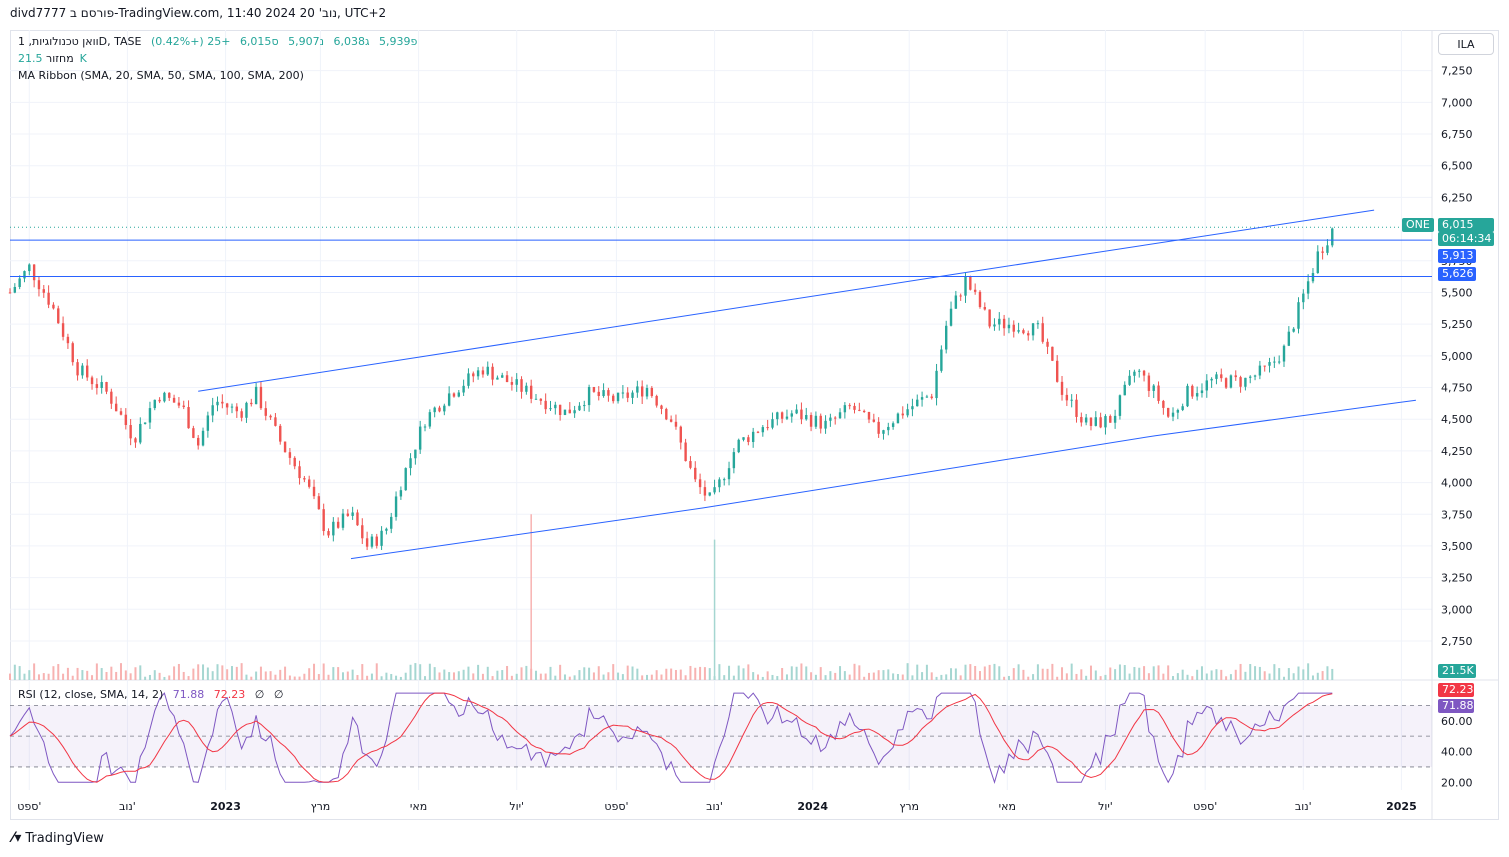  Describe the element at coordinates (1205, 806) in the screenshot. I see `time-axis-label: ספט'` at that location.